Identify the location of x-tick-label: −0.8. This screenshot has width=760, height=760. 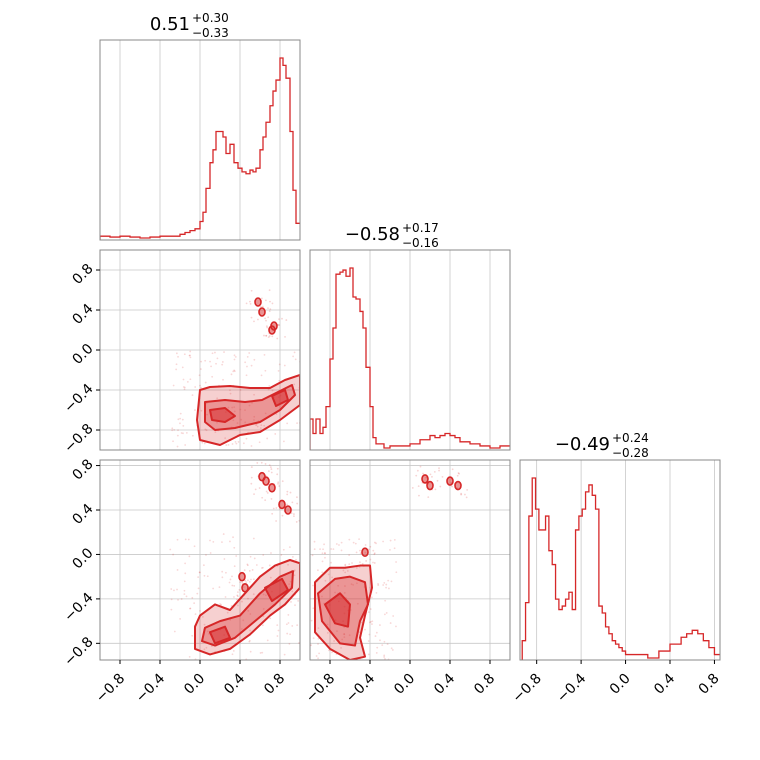
(320, 688).